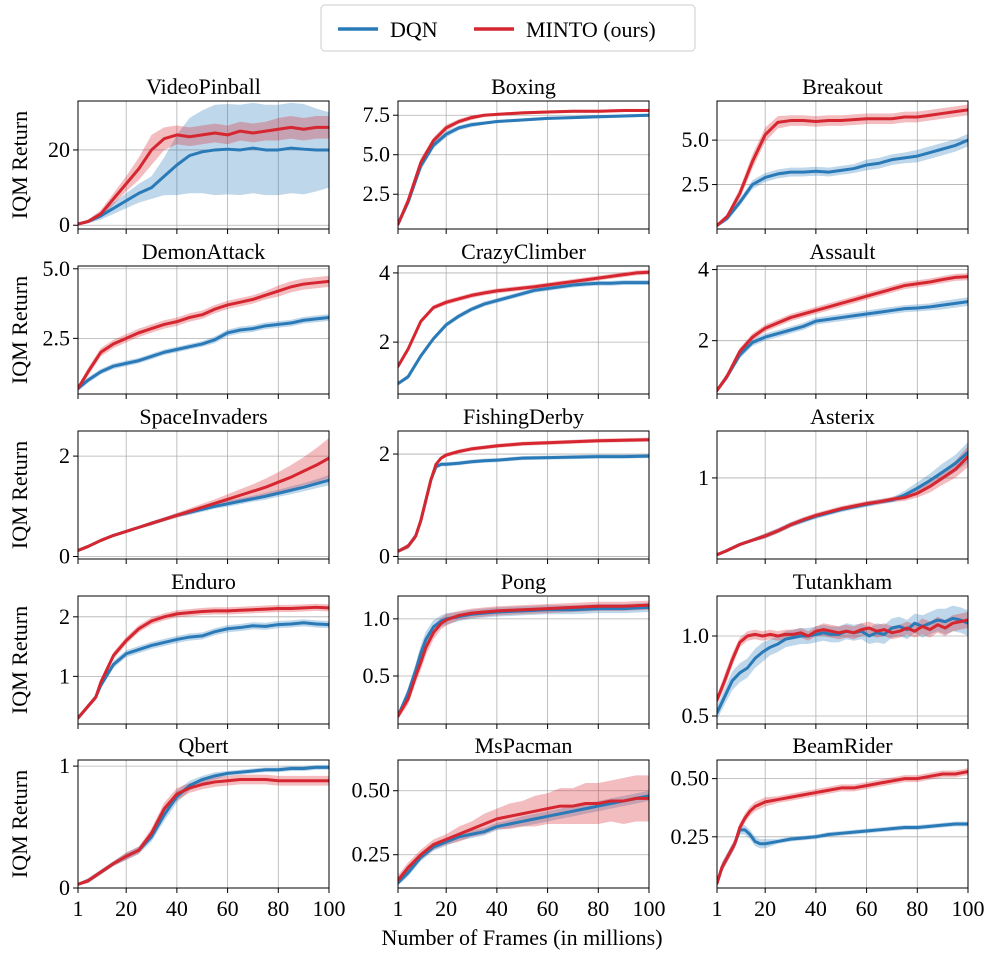 Image resolution: width=996 pixels, height=957 pixels. I want to click on y-tick-label: 4, so click(703, 269).